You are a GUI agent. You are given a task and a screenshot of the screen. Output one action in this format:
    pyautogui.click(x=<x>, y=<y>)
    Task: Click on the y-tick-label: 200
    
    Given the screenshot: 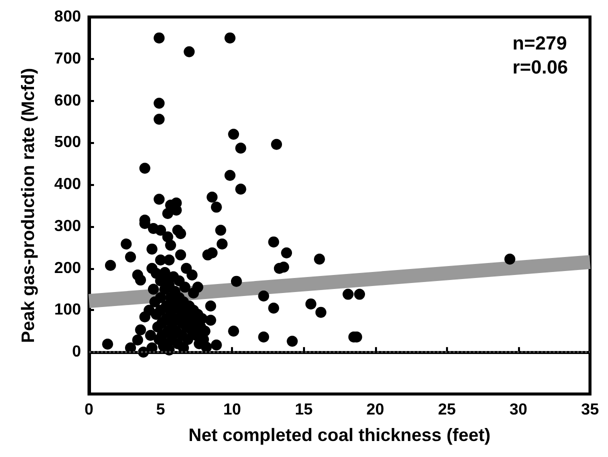 What is the action you would take?
    pyautogui.click(x=68, y=268)
    